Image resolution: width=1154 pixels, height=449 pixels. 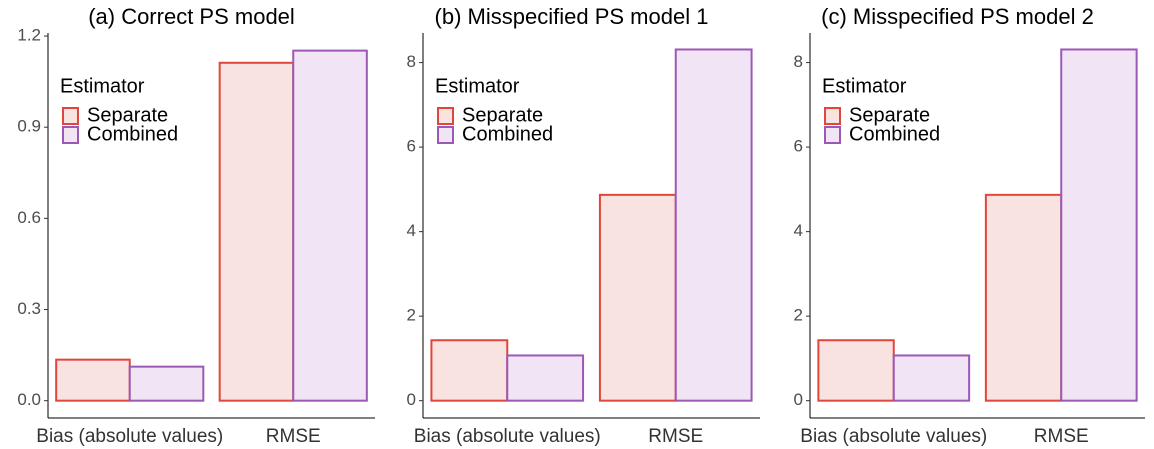 I want to click on chart-title: (b) Misspecified PS model 1, so click(x=572, y=16).